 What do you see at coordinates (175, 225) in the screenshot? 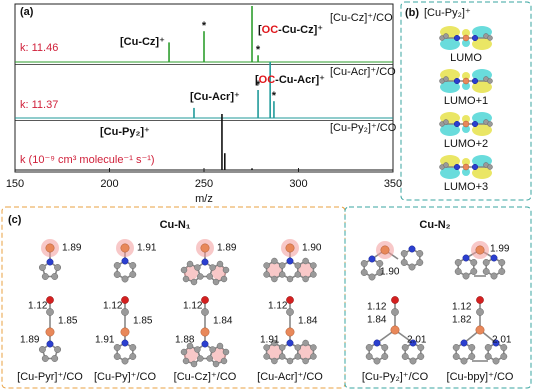
I see `group-title: Cu-N₁` at bounding box center [175, 225].